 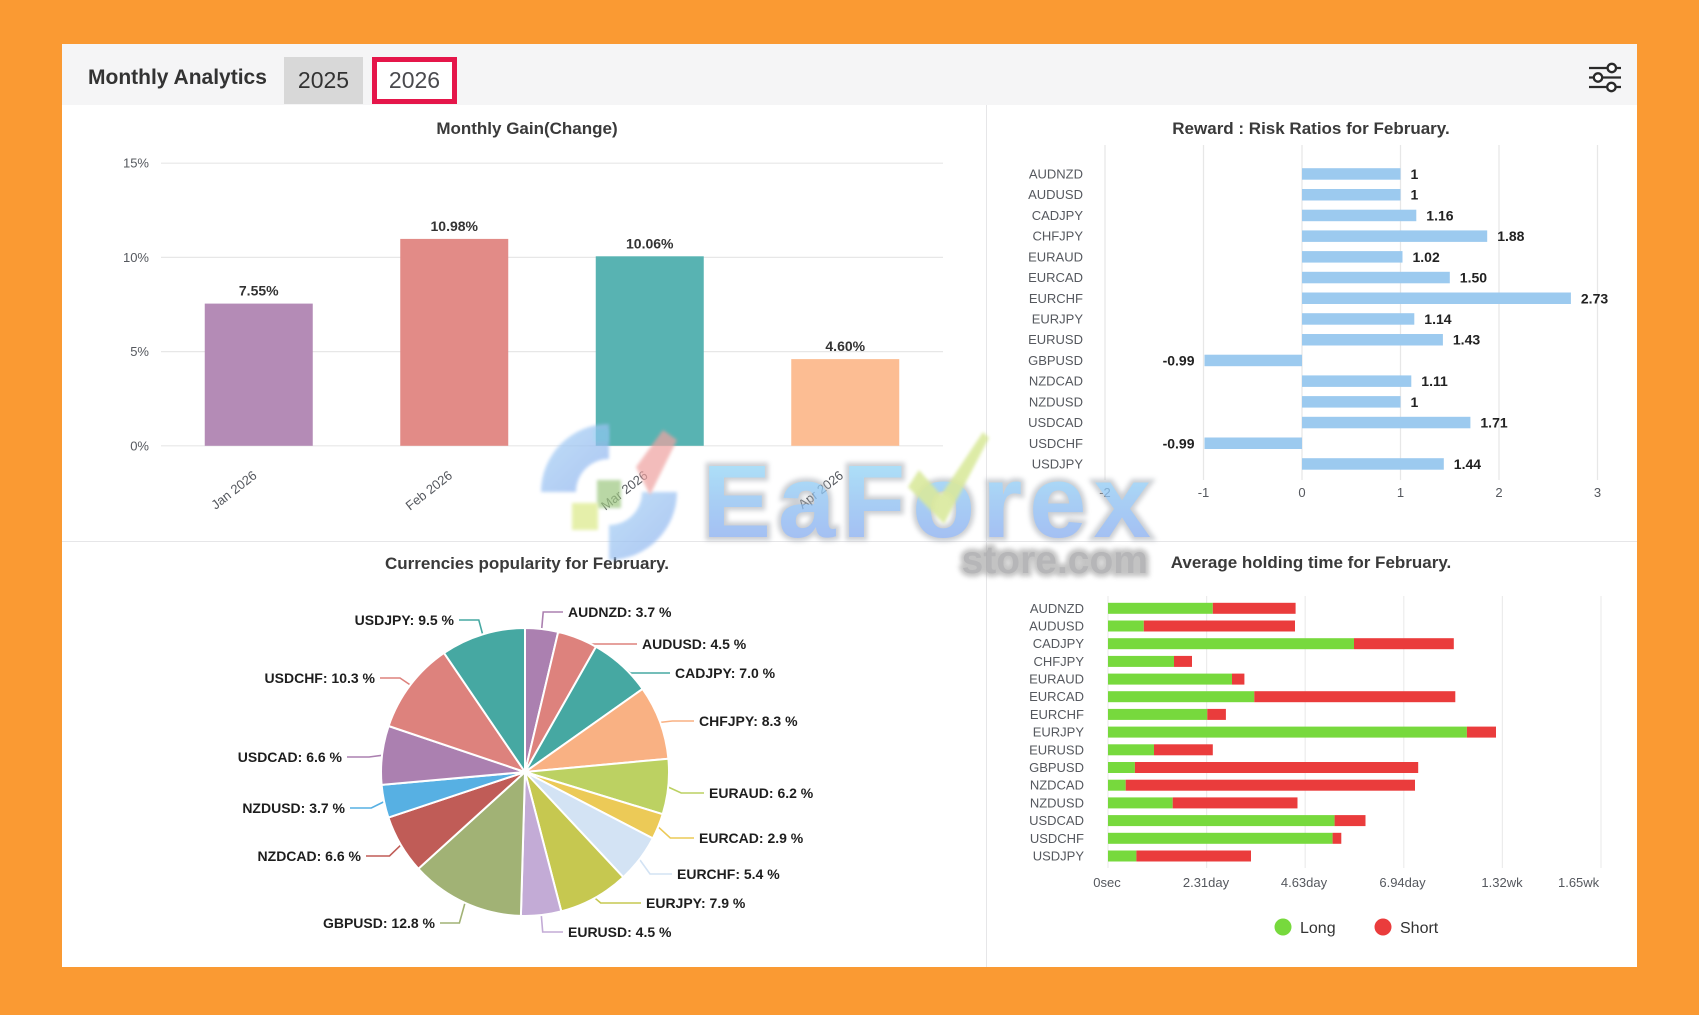 I want to click on svg-text:Average holding time for Febru: Average holding time for February., so click(x=1311, y=562).